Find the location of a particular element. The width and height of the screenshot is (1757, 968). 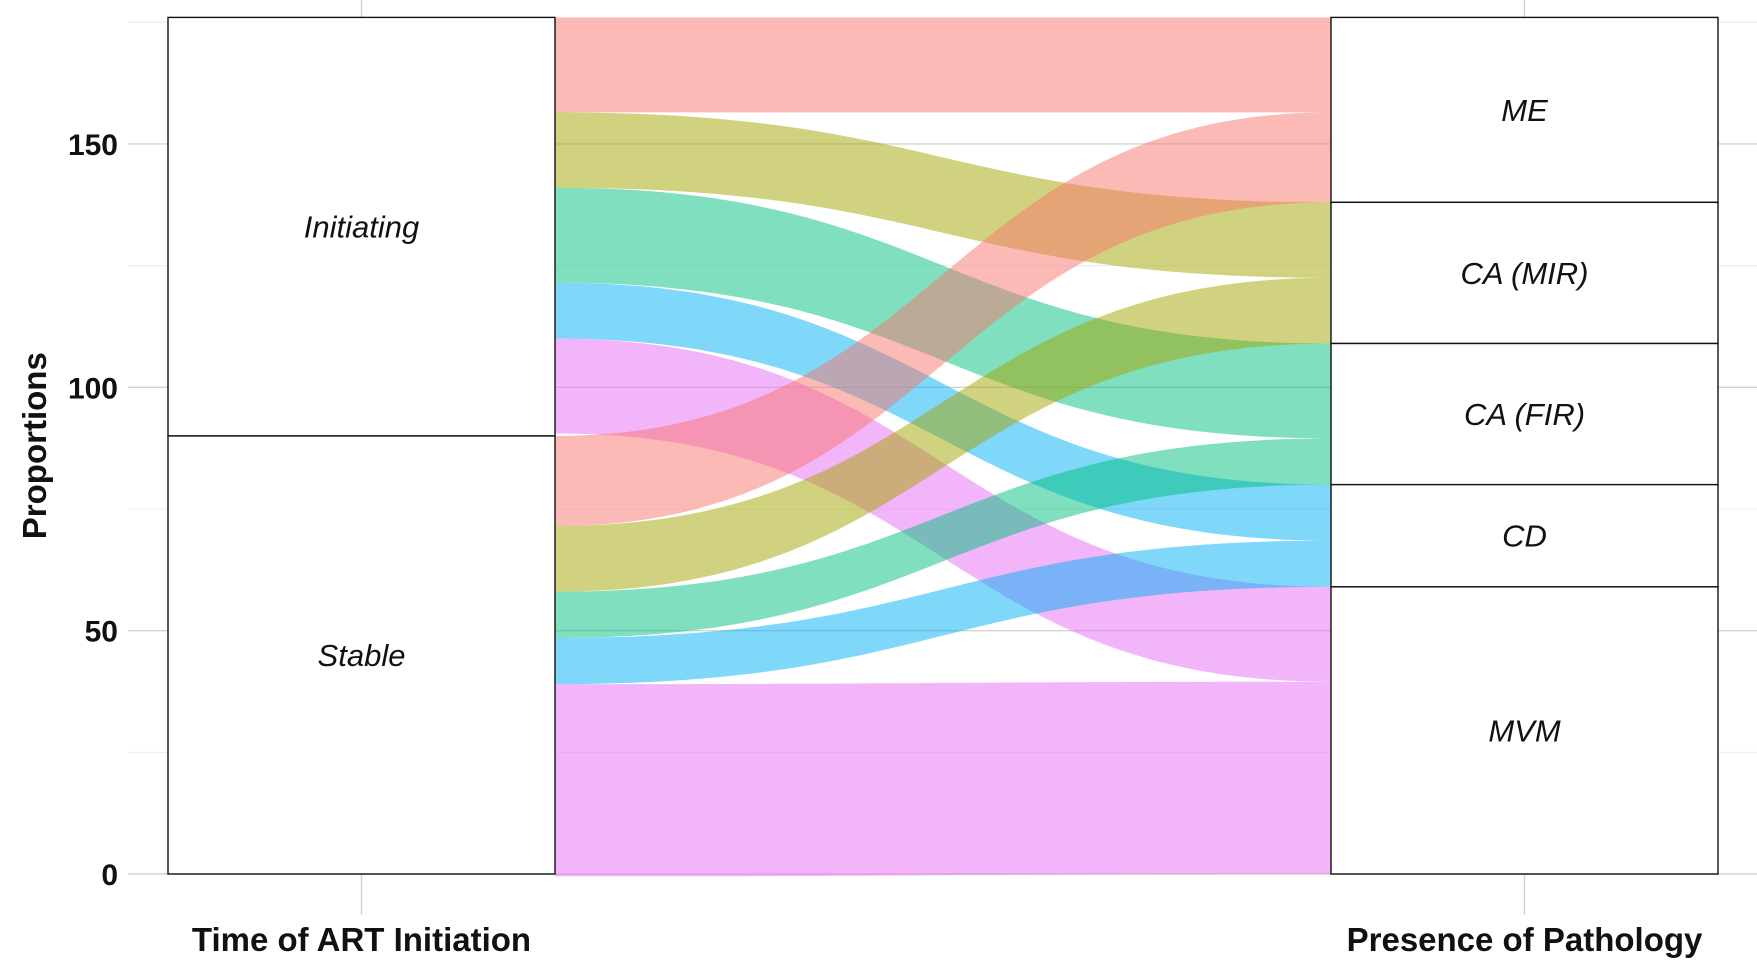

stratum-label-initiating: Initiating is located at coordinates (361, 227).